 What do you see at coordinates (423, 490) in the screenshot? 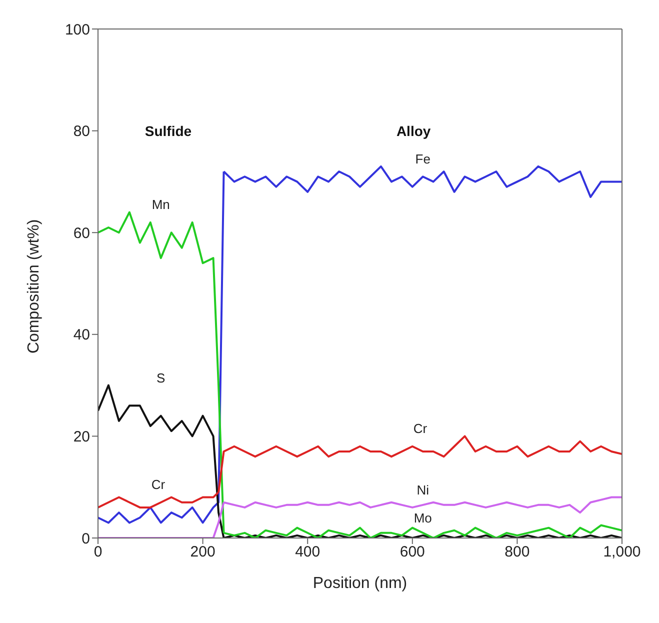
I see `series-label: Ni` at bounding box center [423, 490].